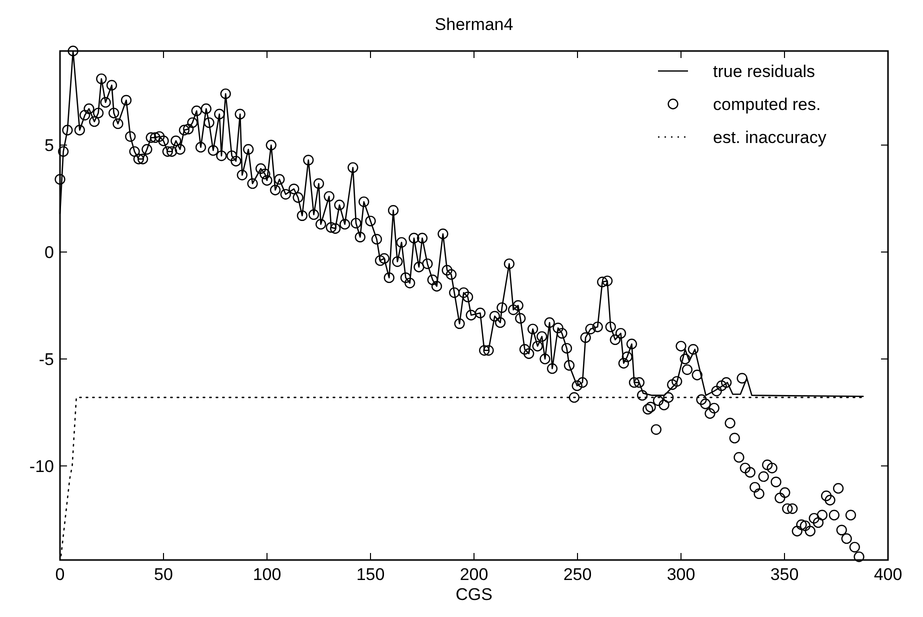  Describe the element at coordinates (46, 359) in the screenshot. I see `y-tick-label: -5` at that location.